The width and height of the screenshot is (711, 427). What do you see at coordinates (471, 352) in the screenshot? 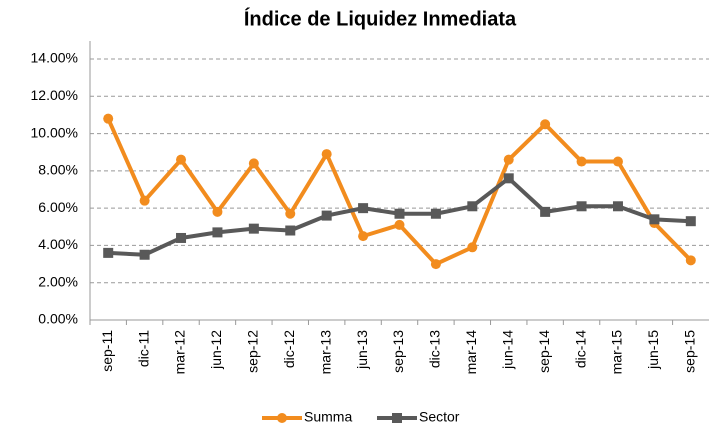
I see `x-tick-label: mar-14` at bounding box center [471, 352].